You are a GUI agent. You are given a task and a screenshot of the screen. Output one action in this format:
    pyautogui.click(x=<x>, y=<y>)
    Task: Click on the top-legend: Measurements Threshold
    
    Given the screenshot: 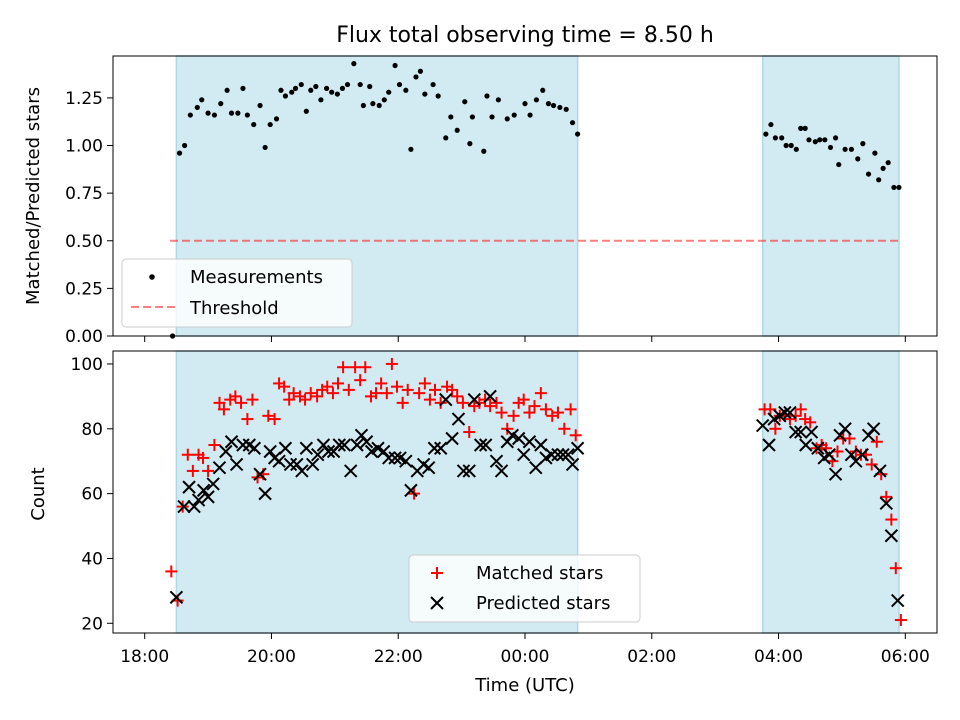 What is the action you would take?
    pyautogui.click(x=237, y=293)
    